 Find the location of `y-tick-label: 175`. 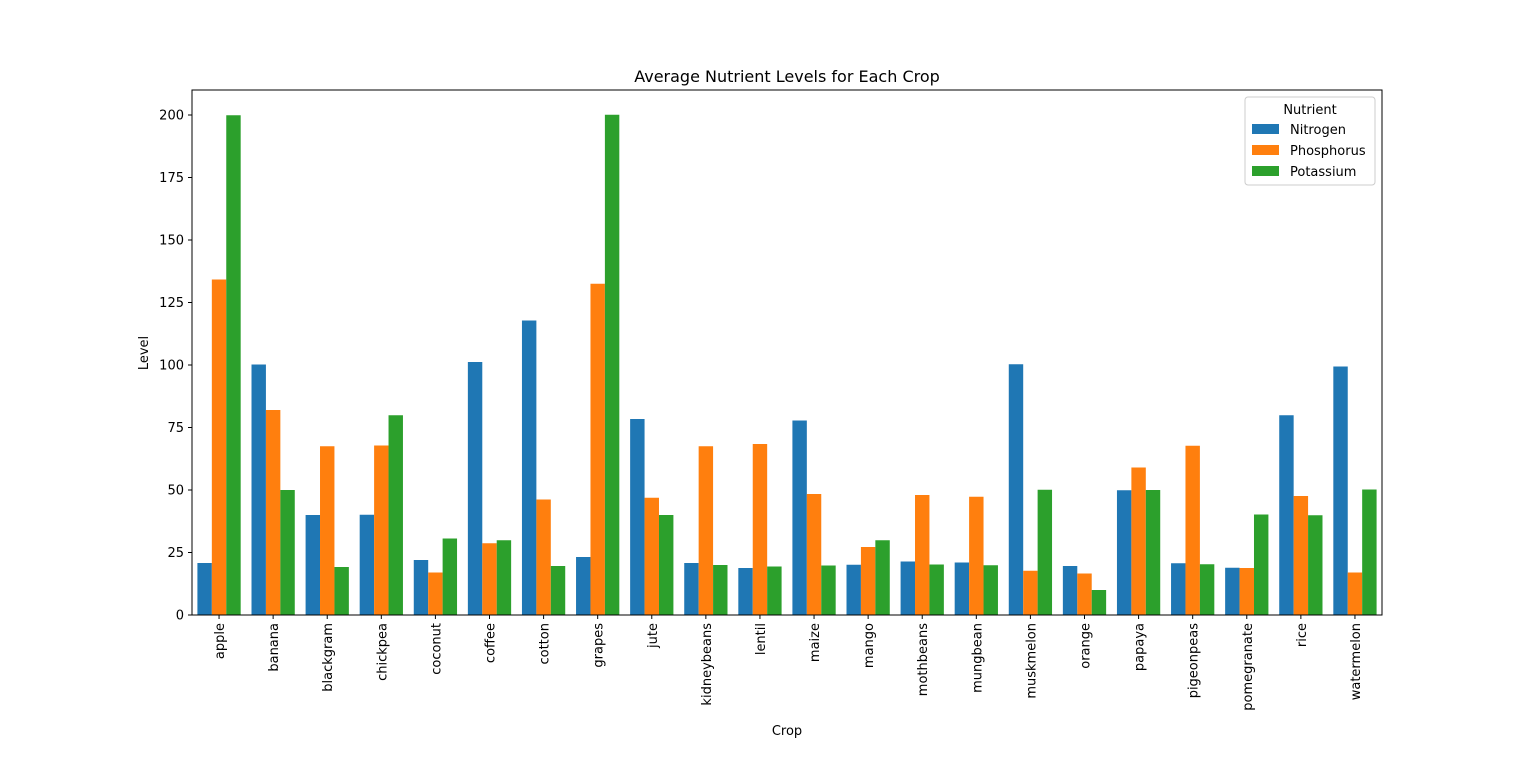

y-tick-label: 175 is located at coordinates (171, 178).